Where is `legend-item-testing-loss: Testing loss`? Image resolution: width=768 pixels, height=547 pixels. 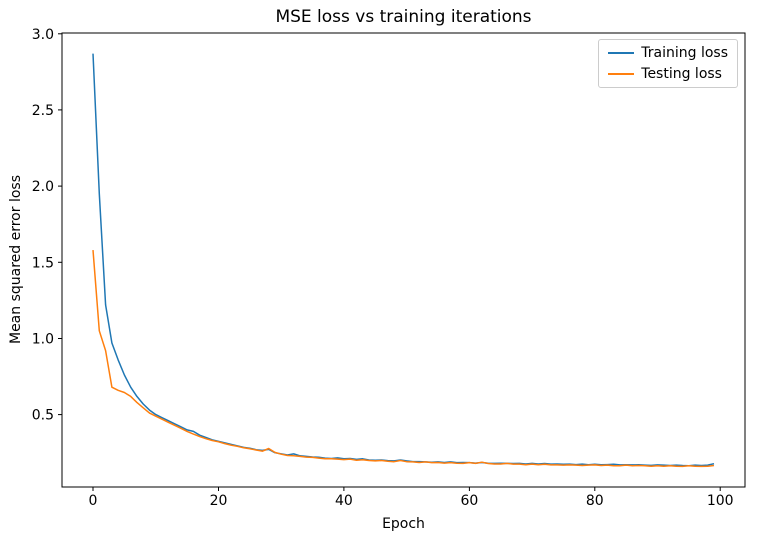
legend-item-testing-loss: Testing loss is located at coordinates (668, 74).